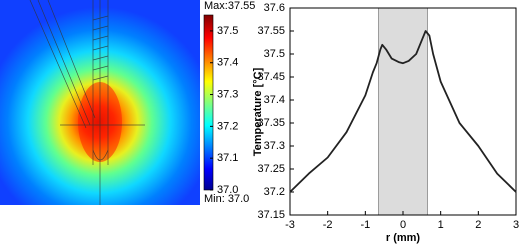 The image size is (520, 245). What do you see at coordinates (290, 225) in the screenshot?
I see `x-tick-label: -3` at bounding box center [290, 225].